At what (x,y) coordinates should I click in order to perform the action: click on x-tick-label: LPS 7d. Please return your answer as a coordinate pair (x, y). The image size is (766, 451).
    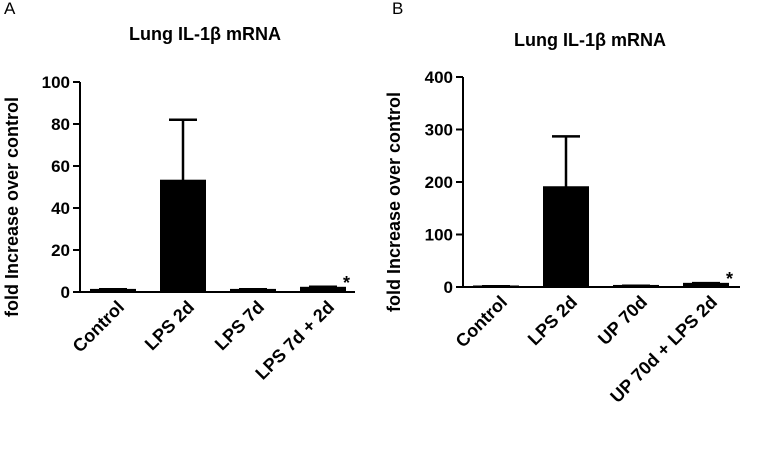
    Looking at the image, I should click on (239, 325).